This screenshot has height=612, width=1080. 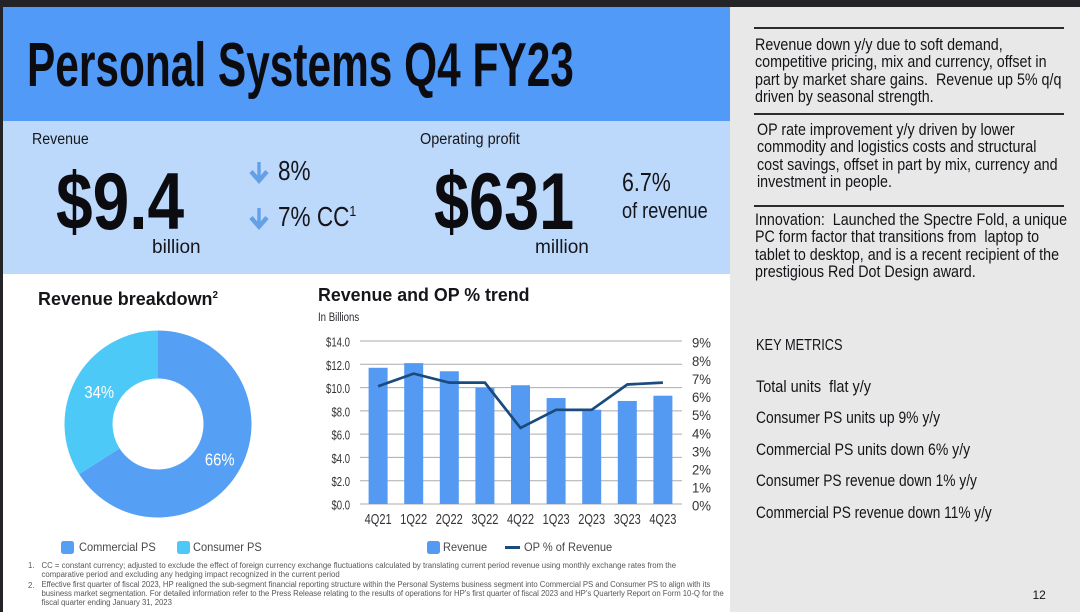 What do you see at coordinates (662, 519) in the screenshot?
I see `svg-text: 4Q23` at bounding box center [662, 519].